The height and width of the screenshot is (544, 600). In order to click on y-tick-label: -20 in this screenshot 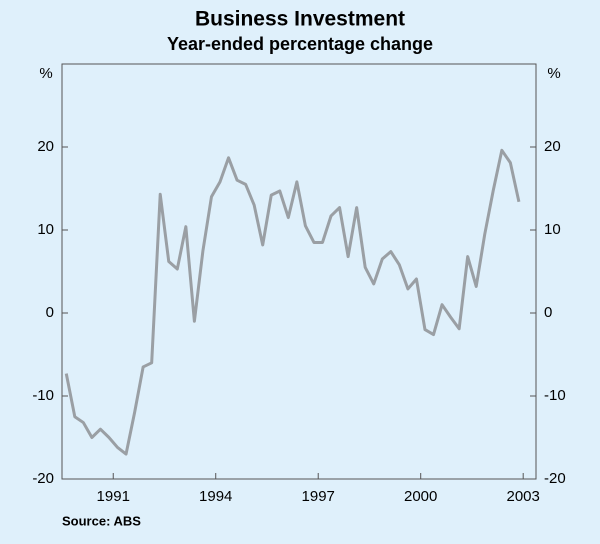, I will do `click(43, 478)`.